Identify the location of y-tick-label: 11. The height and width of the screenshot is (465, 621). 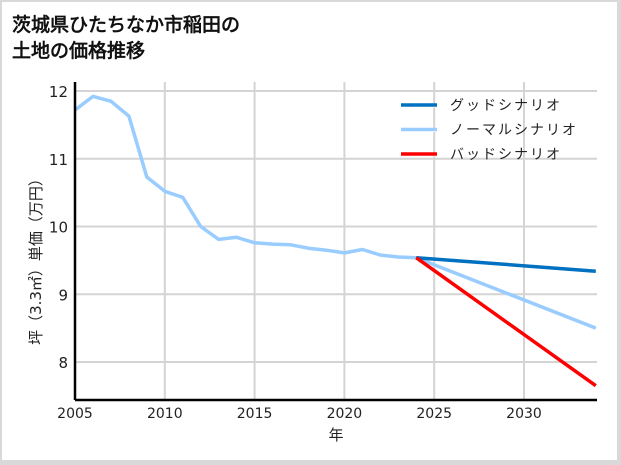
(58, 160).